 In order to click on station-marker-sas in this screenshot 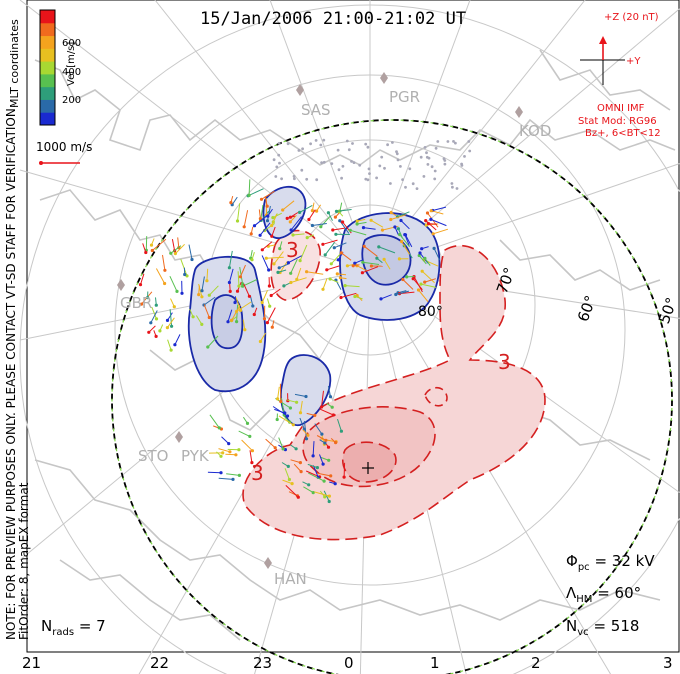, I will do `click(300, 90)`.